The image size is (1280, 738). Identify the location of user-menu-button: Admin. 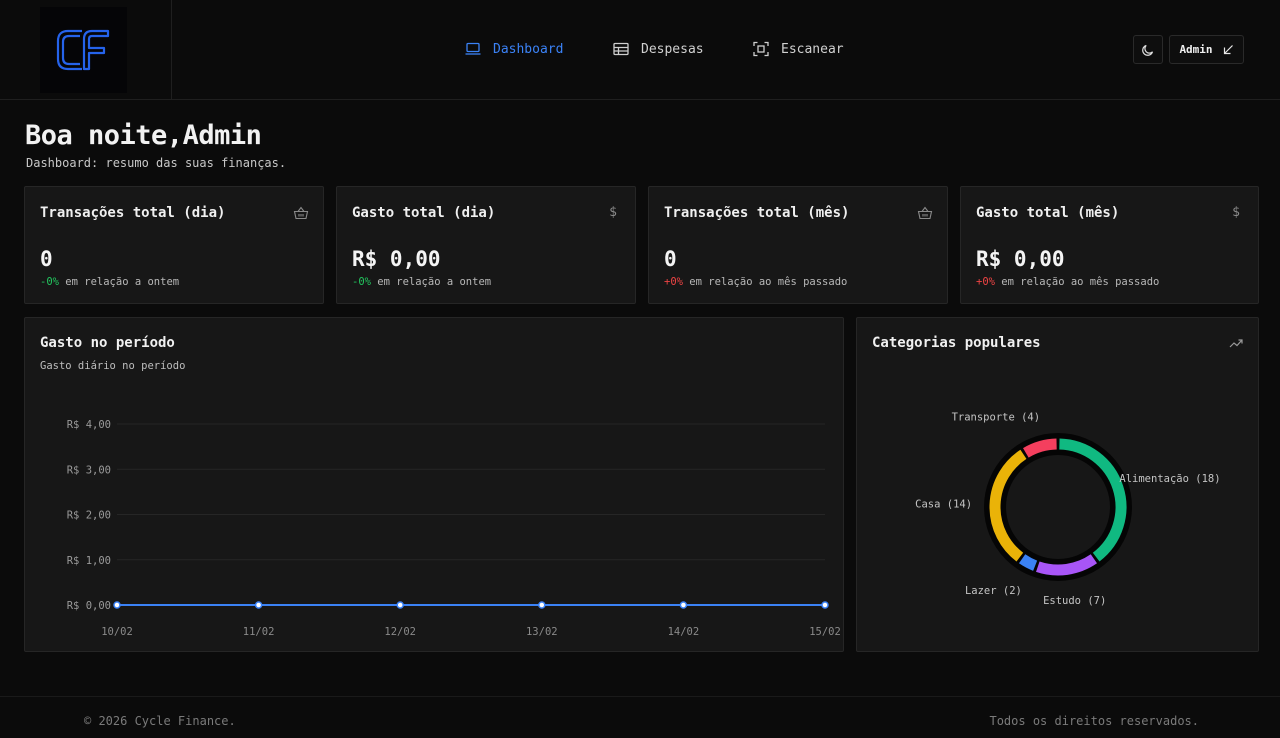
(1206, 49).